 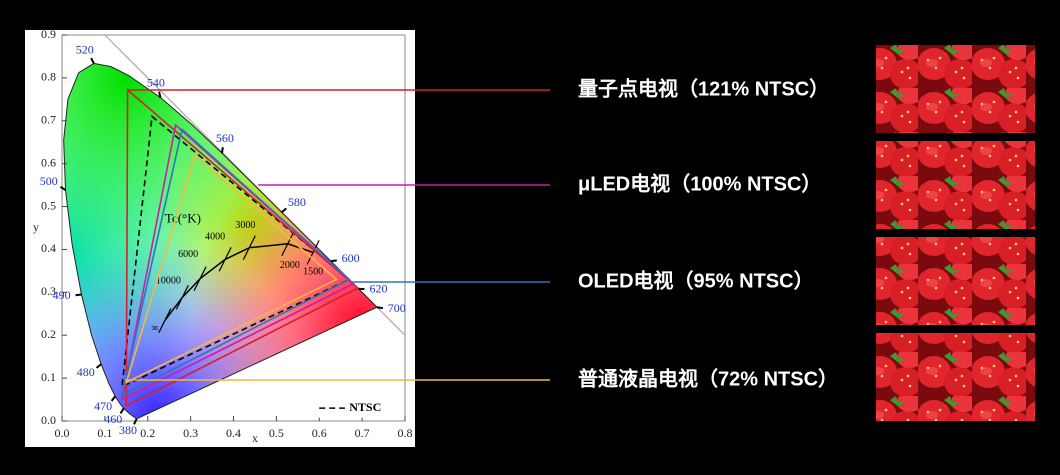 What do you see at coordinates (405, 433) in the screenshot?
I see `x-tick-label: 0.8` at bounding box center [405, 433].